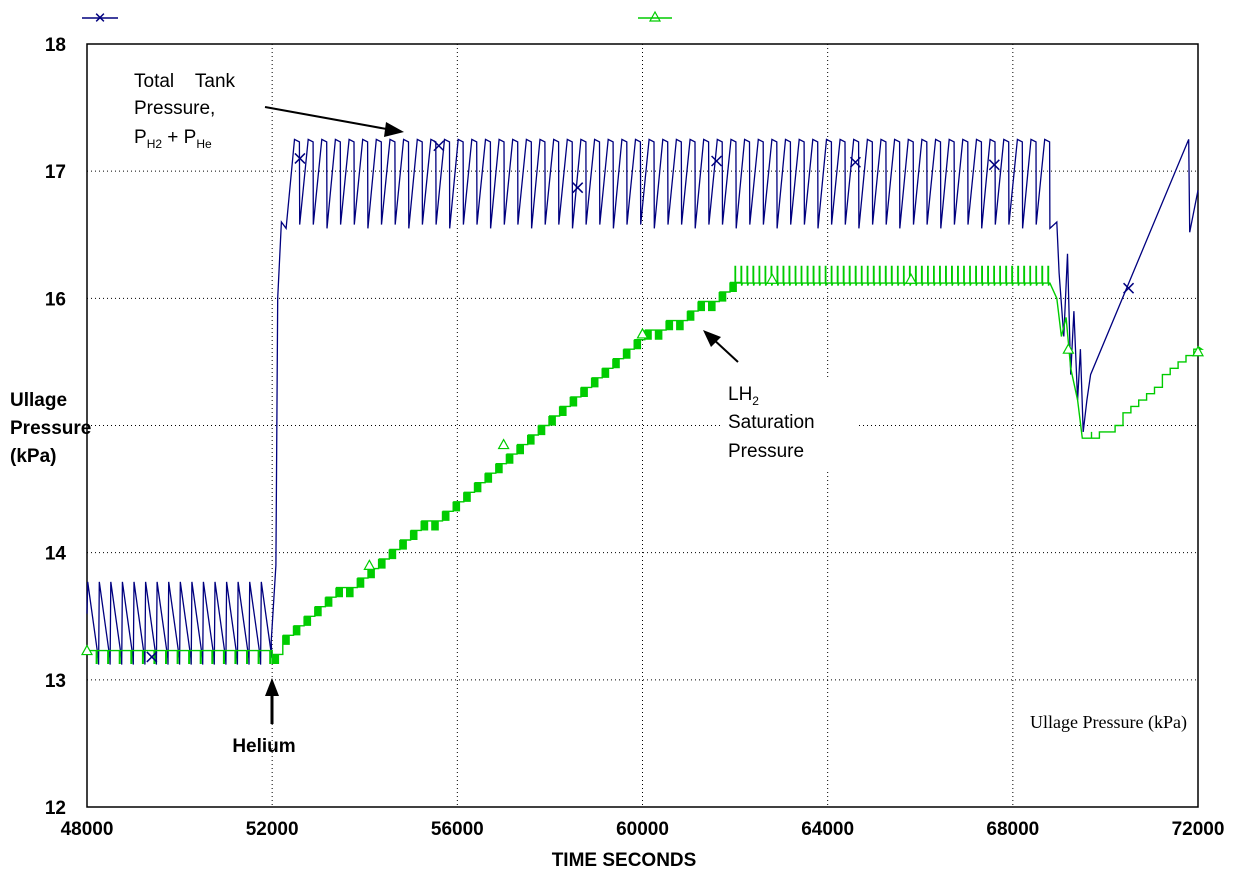 Image resolution: width=1249 pixels, height=876 pixels. I want to click on y-tick-label: 18, so click(55, 45).